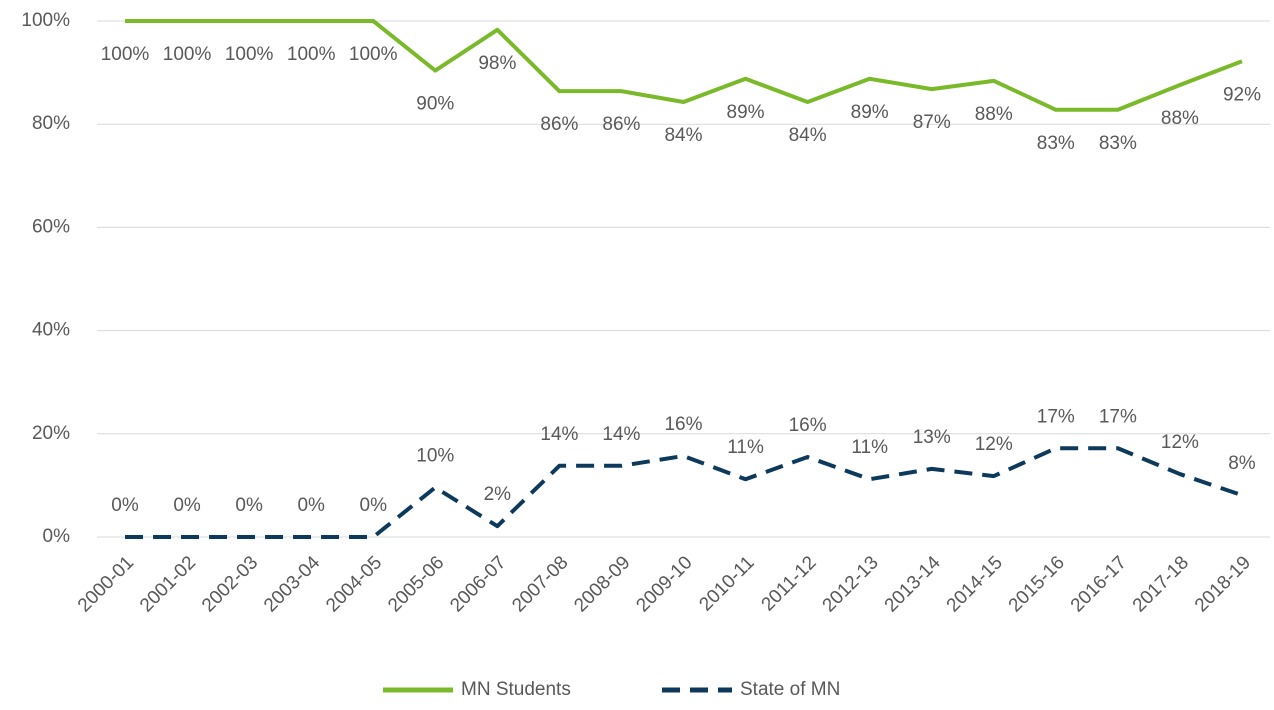  I want to click on y-tick-label: 0%, so click(57, 536).